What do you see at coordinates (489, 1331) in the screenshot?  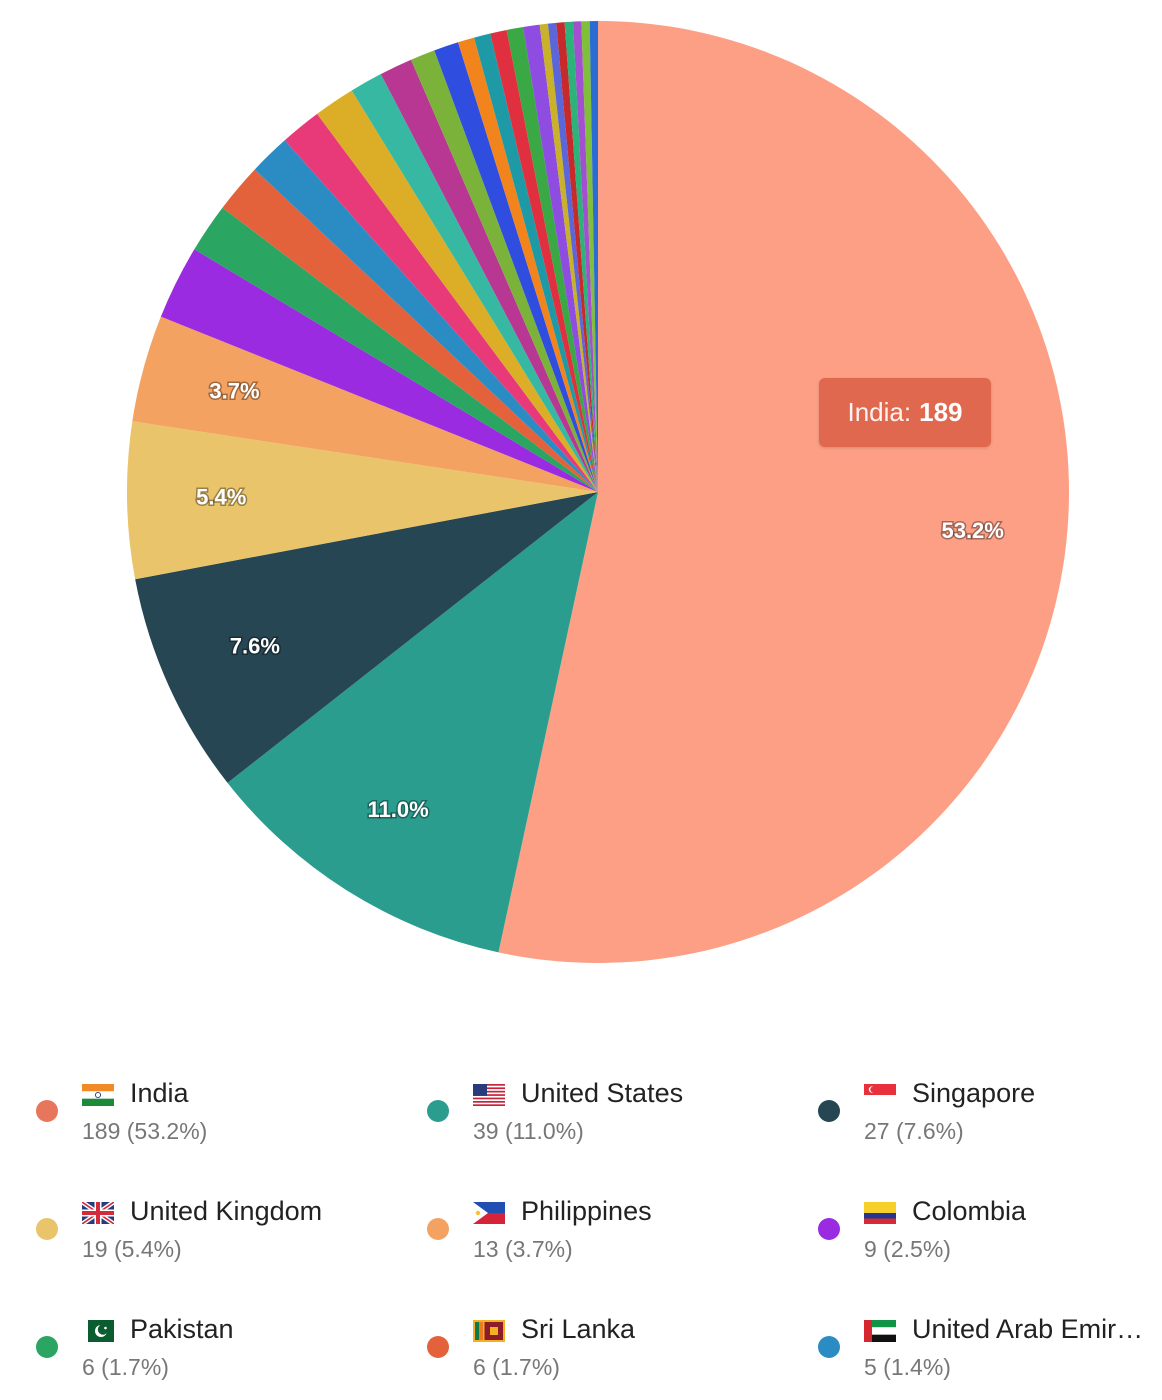 I see `sri-lanka-flag-icon` at bounding box center [489, 1331].